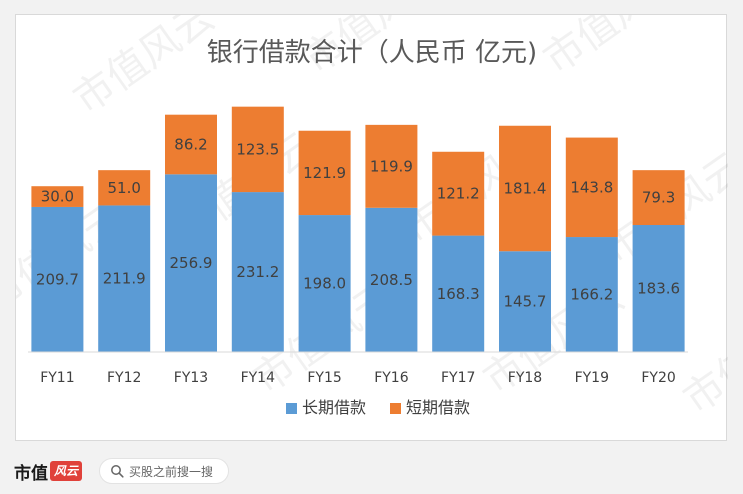 The height and width of the screenshot is (494, 743). What do you see at coordinates (171, 471) in the screenshot?
I see `search-placeholder: 买股之前搜一搜` at bounding box center [171, 471].